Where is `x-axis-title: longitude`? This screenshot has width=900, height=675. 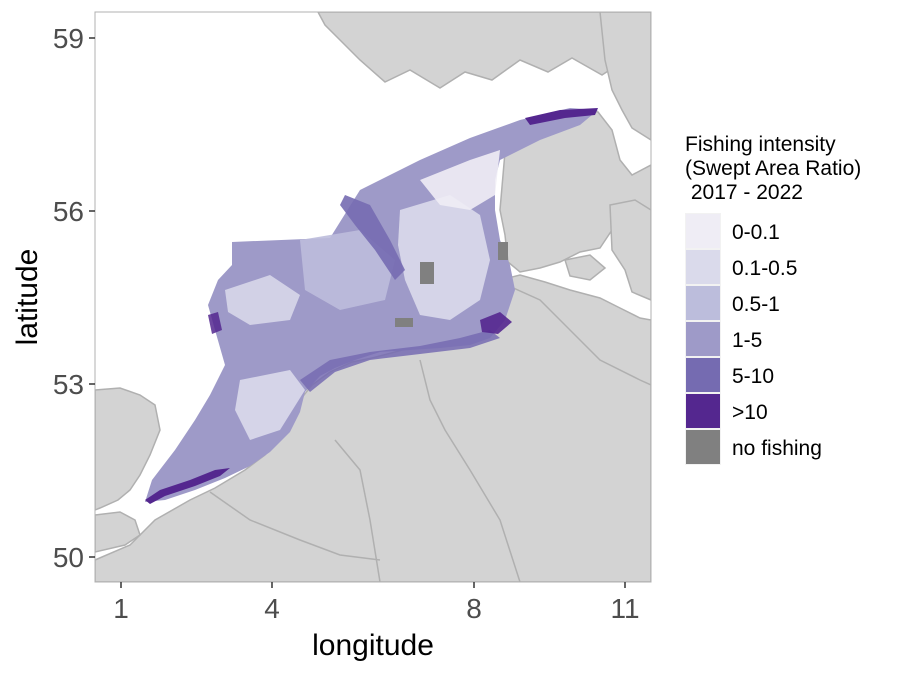 x-axis-title: longitude is located at coordinates (373, 645).